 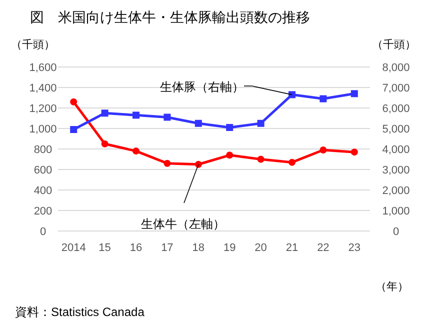 What do you see at coordinates (396, 232) in the screenshot?
I see `y2-tick-label: 0` at bounding box center [396, 232].